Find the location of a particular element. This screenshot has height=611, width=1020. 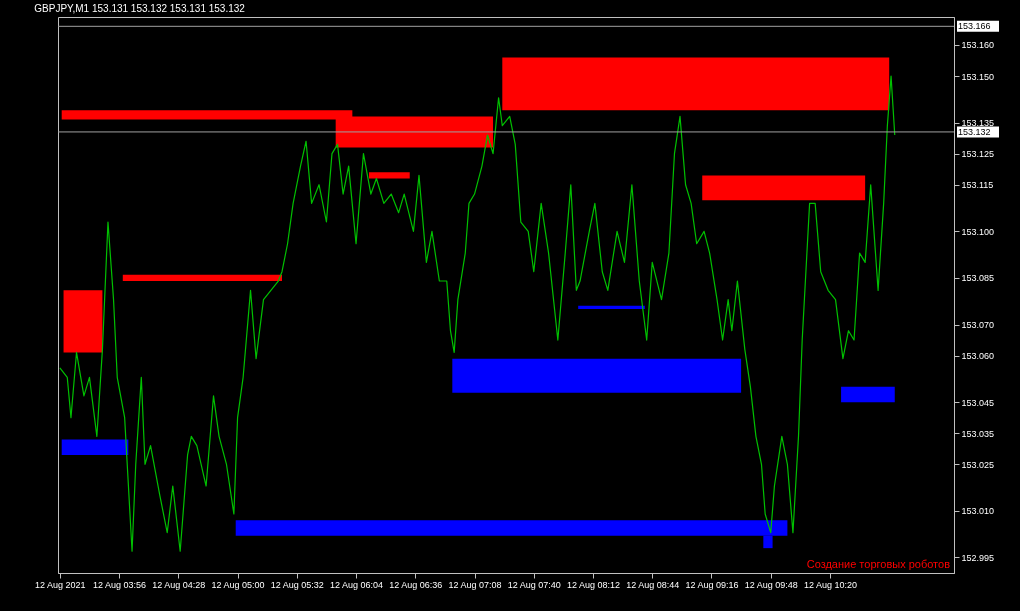

y-tick-label: 153.160 is located at coordinates (978, 45).